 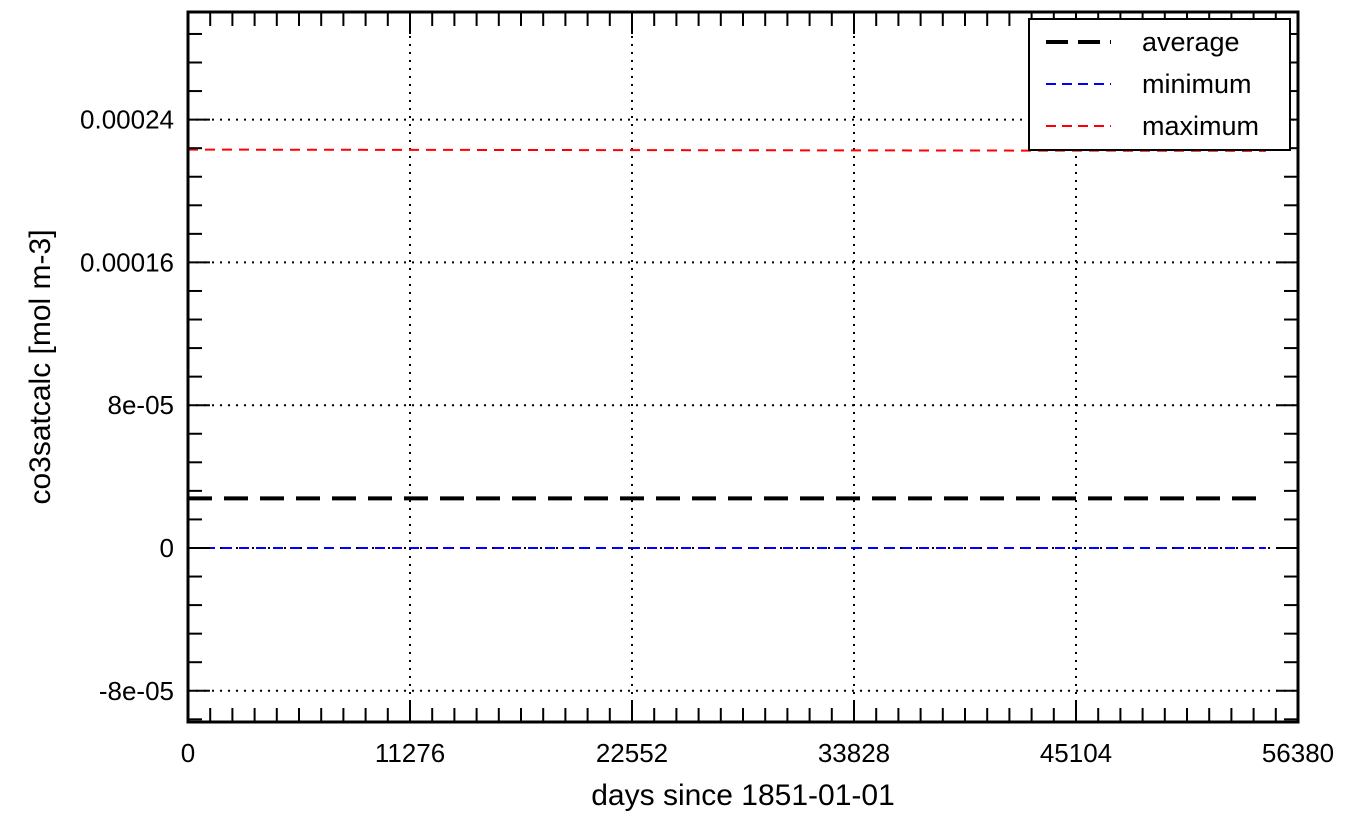 I want to click on x-tick-label: 22552, so click(x=632, y=753).